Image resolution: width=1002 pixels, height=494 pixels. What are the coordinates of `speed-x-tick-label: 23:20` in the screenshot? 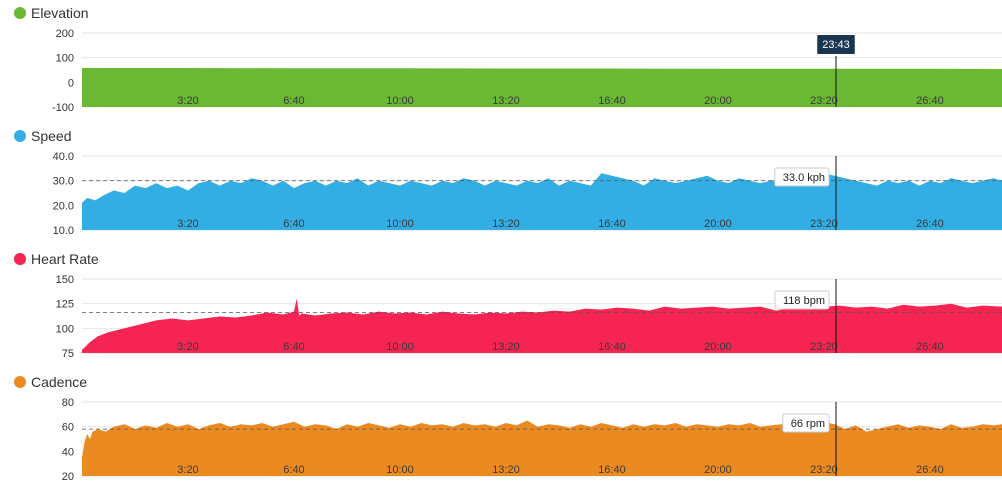 It's located at (824, 224).